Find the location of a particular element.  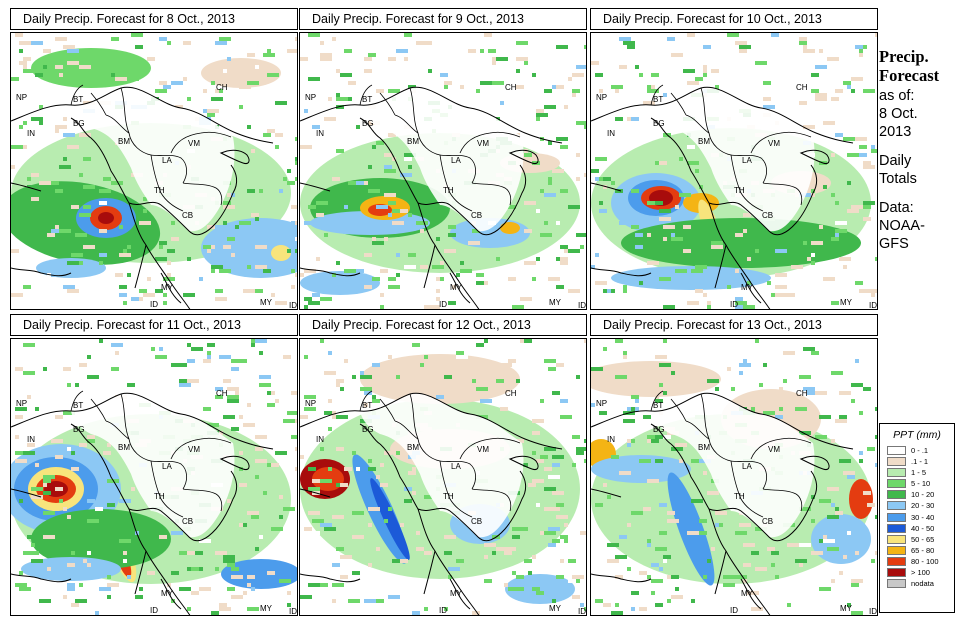

country-label-cb: CB is located at coordinates (476, 215).